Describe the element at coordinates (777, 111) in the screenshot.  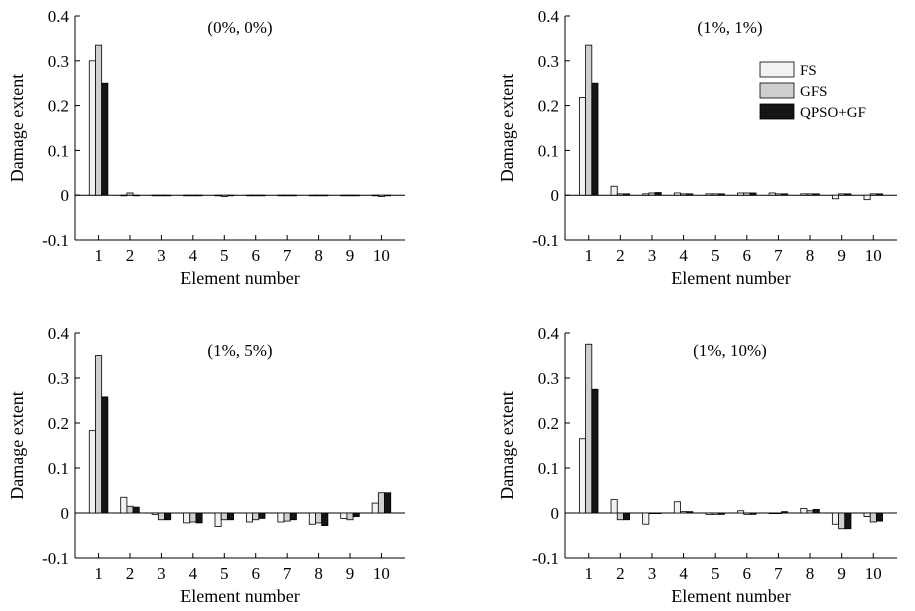
I see `legend-swatch-qpso-gf` at that location.